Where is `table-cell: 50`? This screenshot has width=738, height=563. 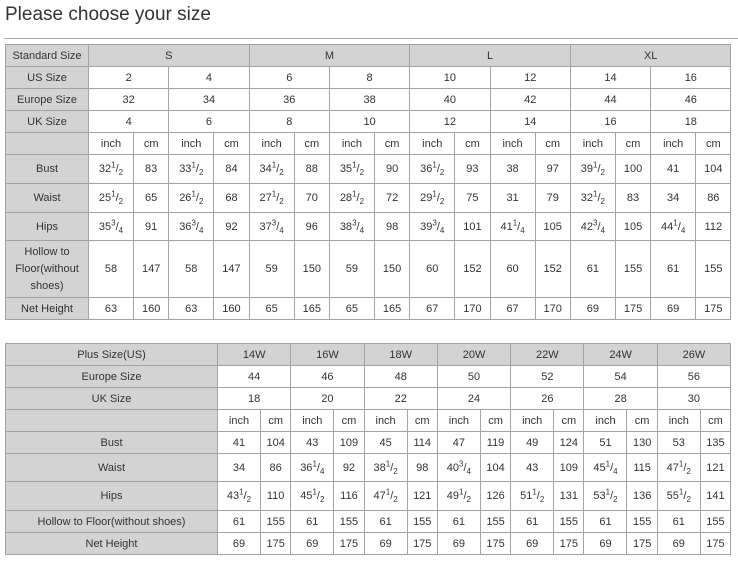
table-cell: 50 is located at coordinates (474, 376).